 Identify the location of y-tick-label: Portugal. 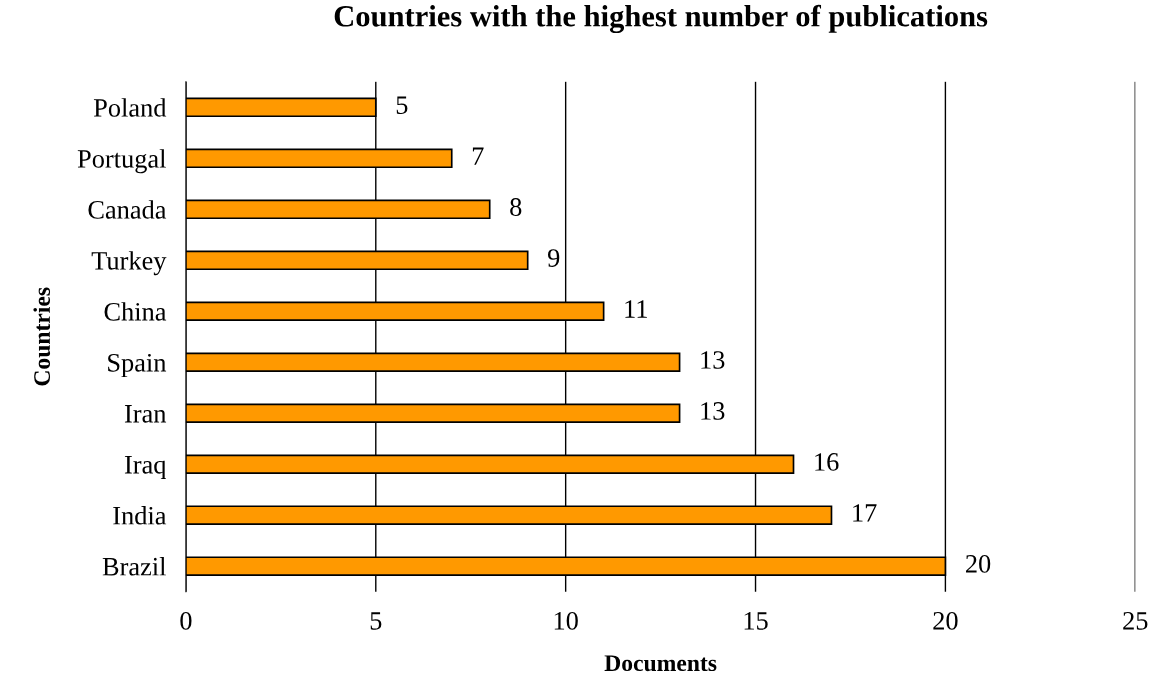
(121, 161).